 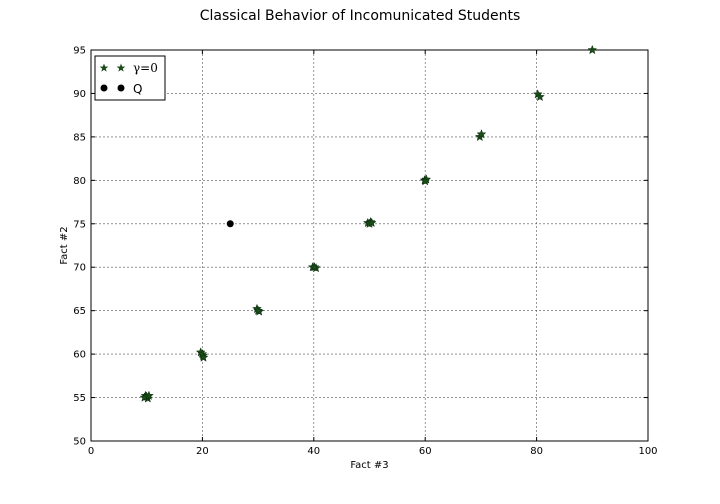 What do you see at coordinates (79, 137) in the screenshot?
I see `y-tick-label: 85` at bounding box center [79, 137].